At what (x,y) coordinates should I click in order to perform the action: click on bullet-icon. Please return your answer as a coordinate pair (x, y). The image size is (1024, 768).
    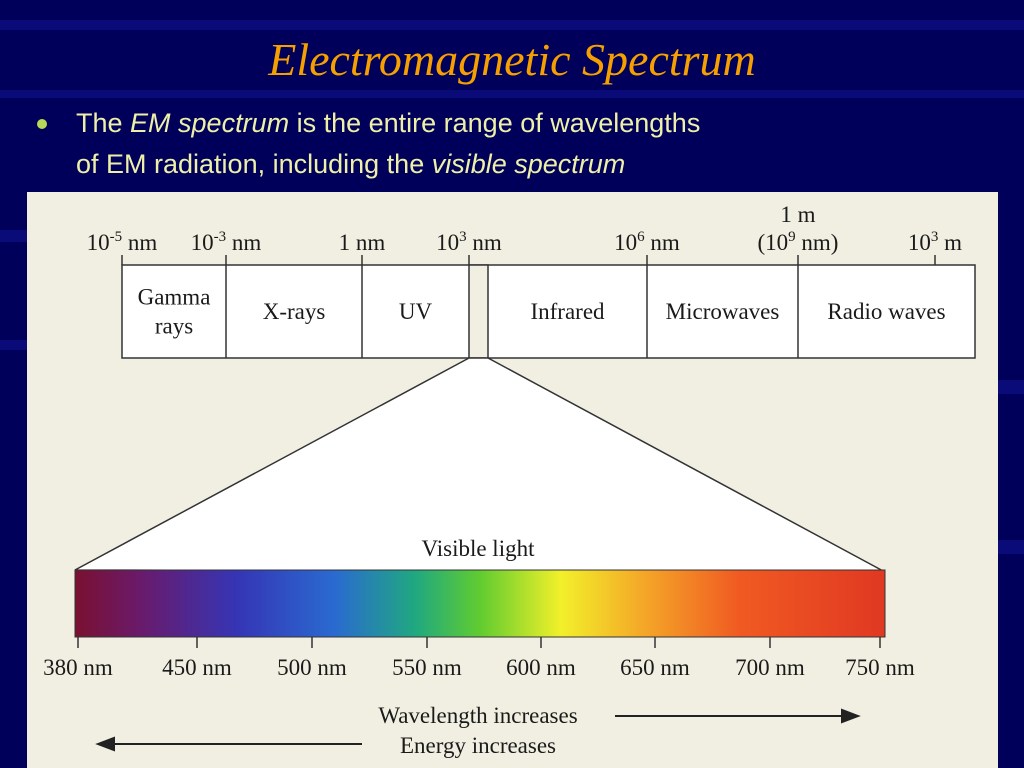
    Looking at the image, I should click on (42, 124).